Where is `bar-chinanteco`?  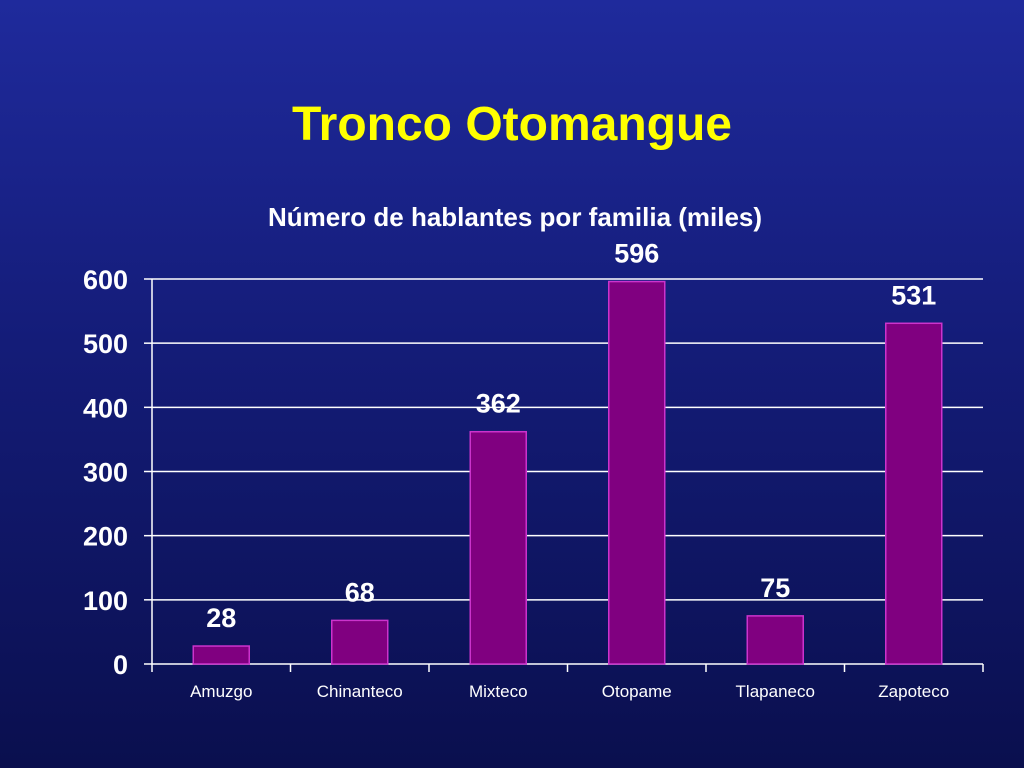 bar-chinanteco is located at coordinates (360, 642).